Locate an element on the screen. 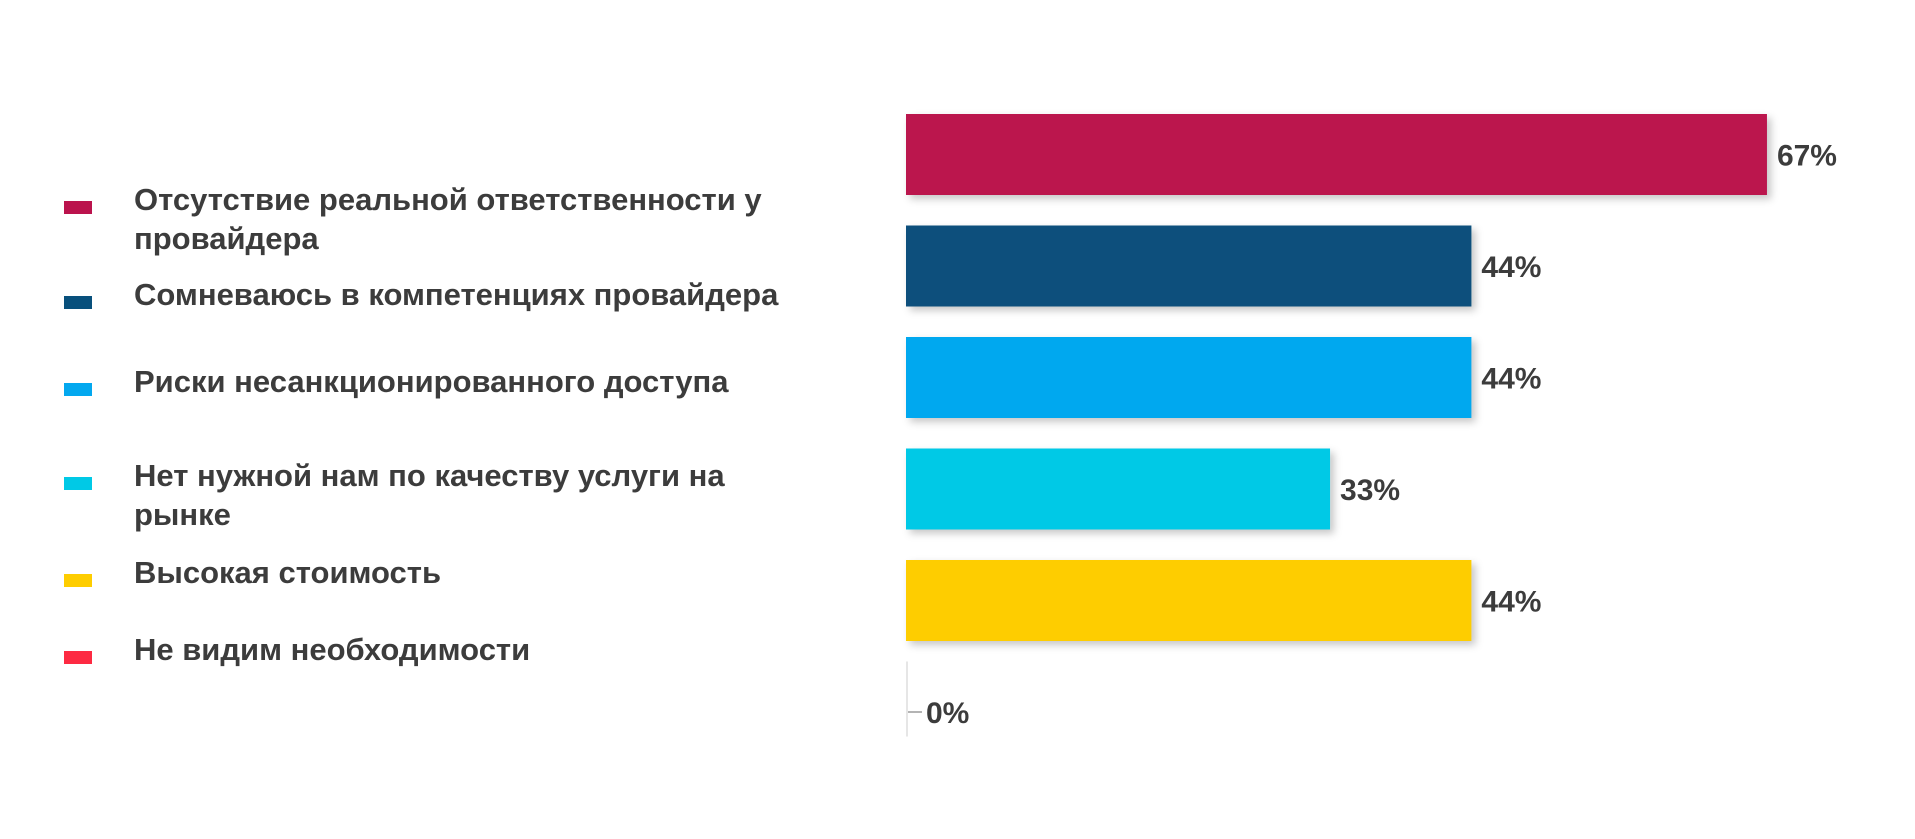 Image resolution: width=1915 pixels, height=839 pixels. legend-label-line: Высокая стоимость is located at coordinates (287, 572).